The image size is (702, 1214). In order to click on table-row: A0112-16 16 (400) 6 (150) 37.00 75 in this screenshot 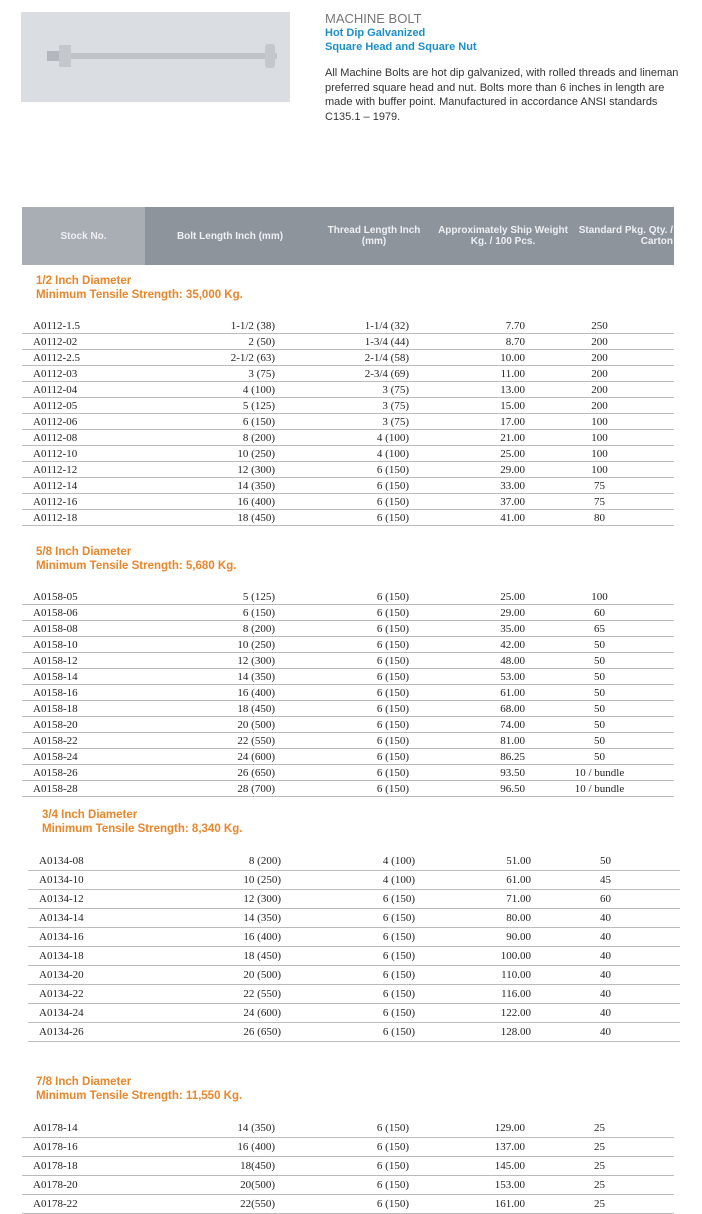, I will do `click(348, 501)`.